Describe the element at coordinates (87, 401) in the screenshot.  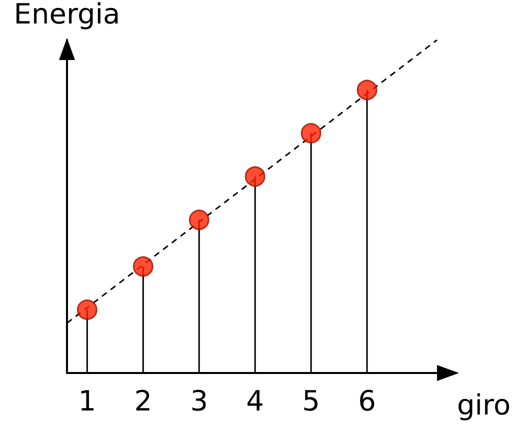
I see `x-tick-label: 1` at that location.